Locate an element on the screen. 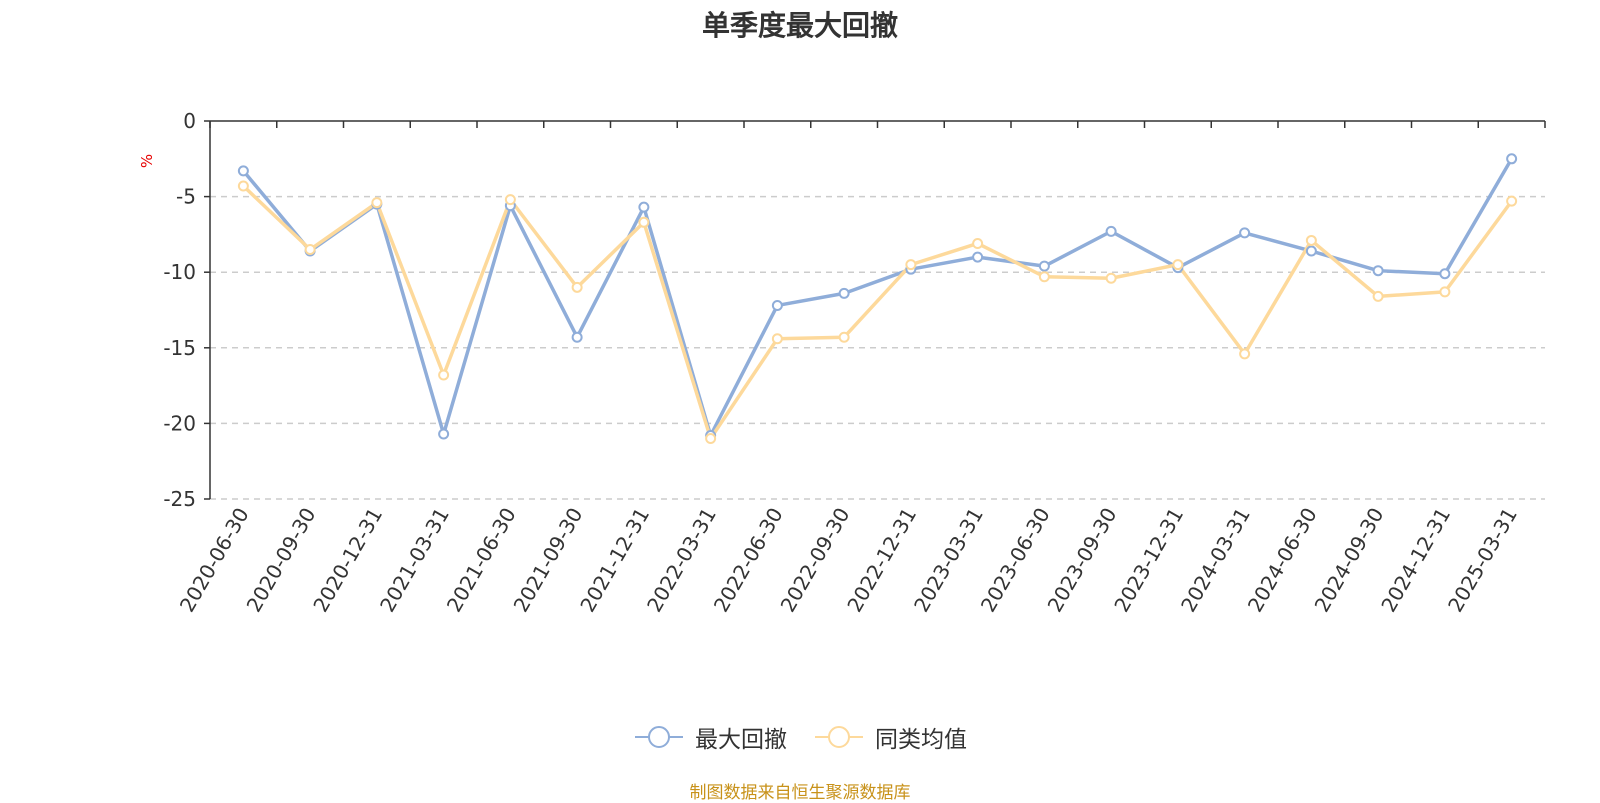 Image resolution: width=1600 pixels, height=803 pixels. legend-item-max-drawdown: 最大回撤 is located at coordinates (710, 737).